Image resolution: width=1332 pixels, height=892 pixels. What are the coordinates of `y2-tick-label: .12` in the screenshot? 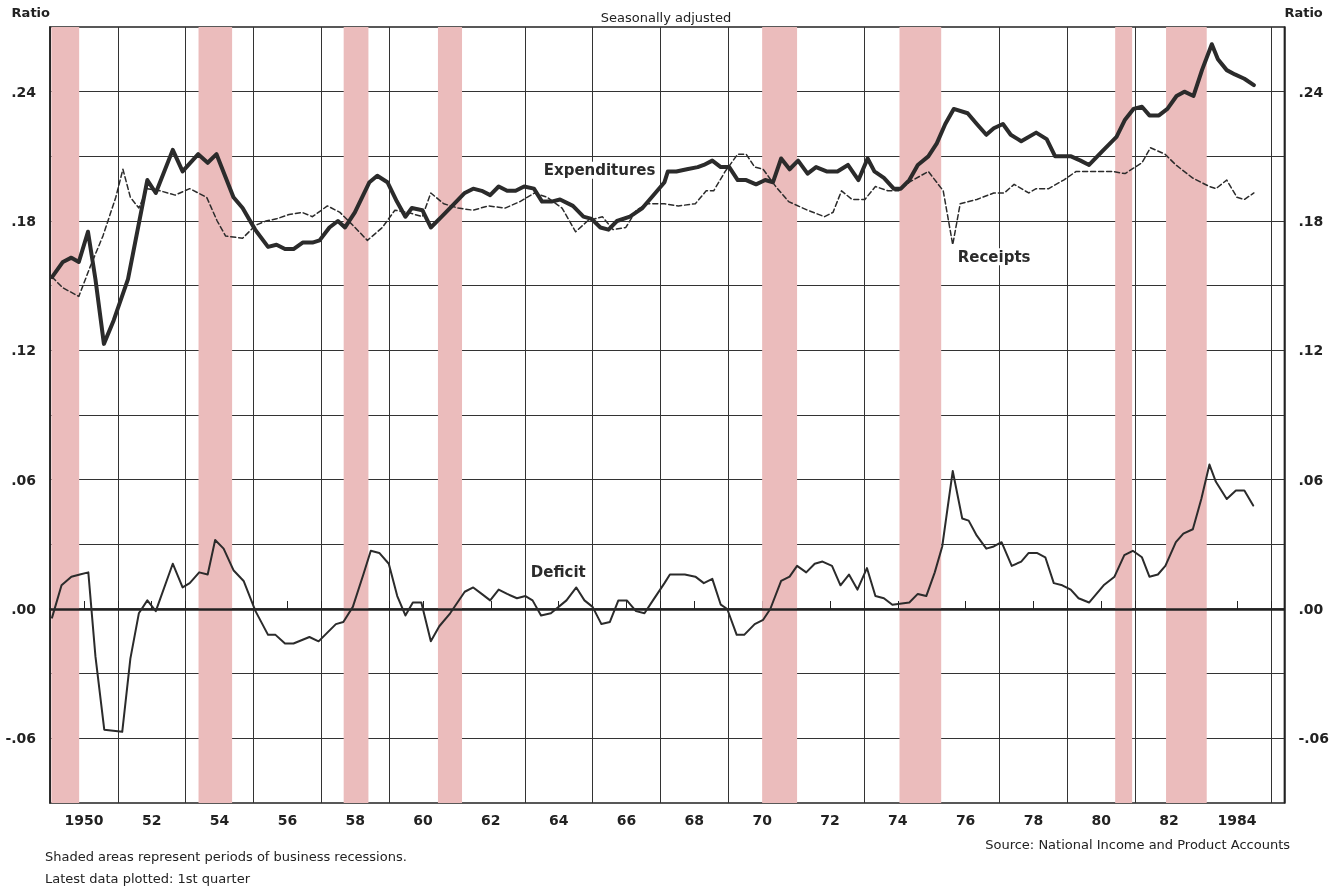 It's located at (1311, 350).